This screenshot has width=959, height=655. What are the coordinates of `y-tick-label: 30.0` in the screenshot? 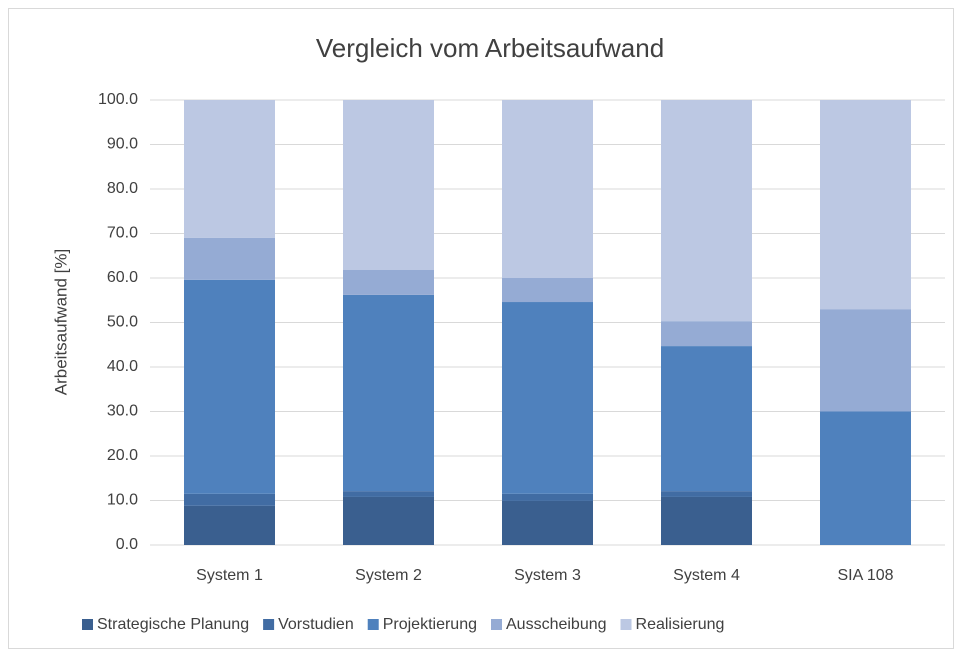 It's located at (122, 411).